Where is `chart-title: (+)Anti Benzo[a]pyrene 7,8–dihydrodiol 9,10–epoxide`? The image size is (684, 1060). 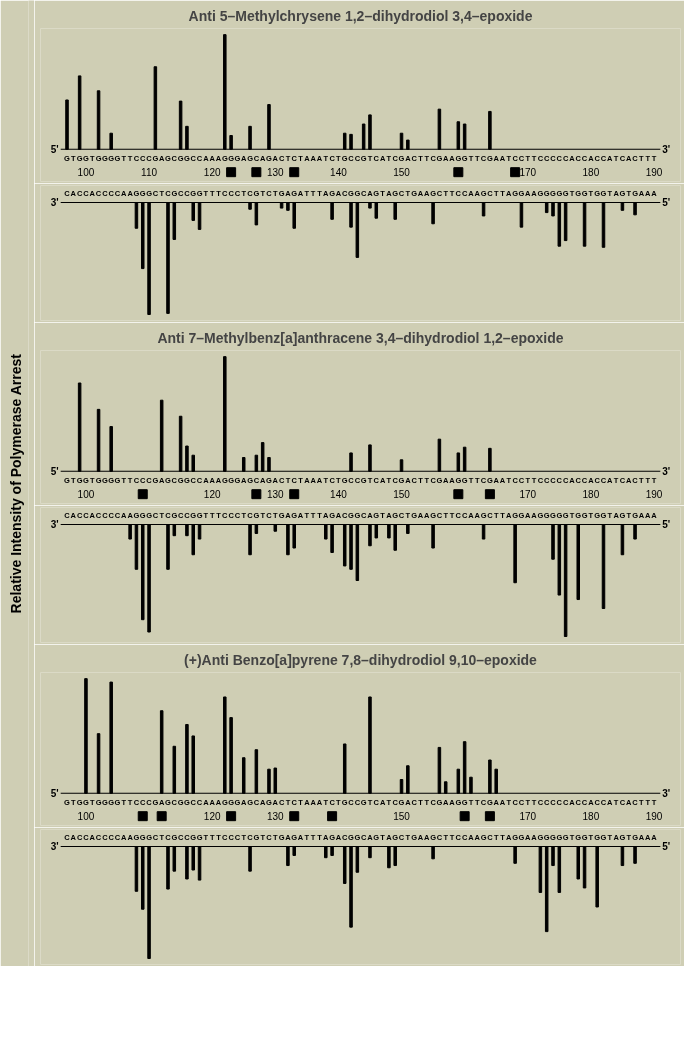
chart-title: (+)Anti Benzo[a]pyrene 7,8–dihydrodiol 9,10–epoxide is located at coordinates (361, 659).